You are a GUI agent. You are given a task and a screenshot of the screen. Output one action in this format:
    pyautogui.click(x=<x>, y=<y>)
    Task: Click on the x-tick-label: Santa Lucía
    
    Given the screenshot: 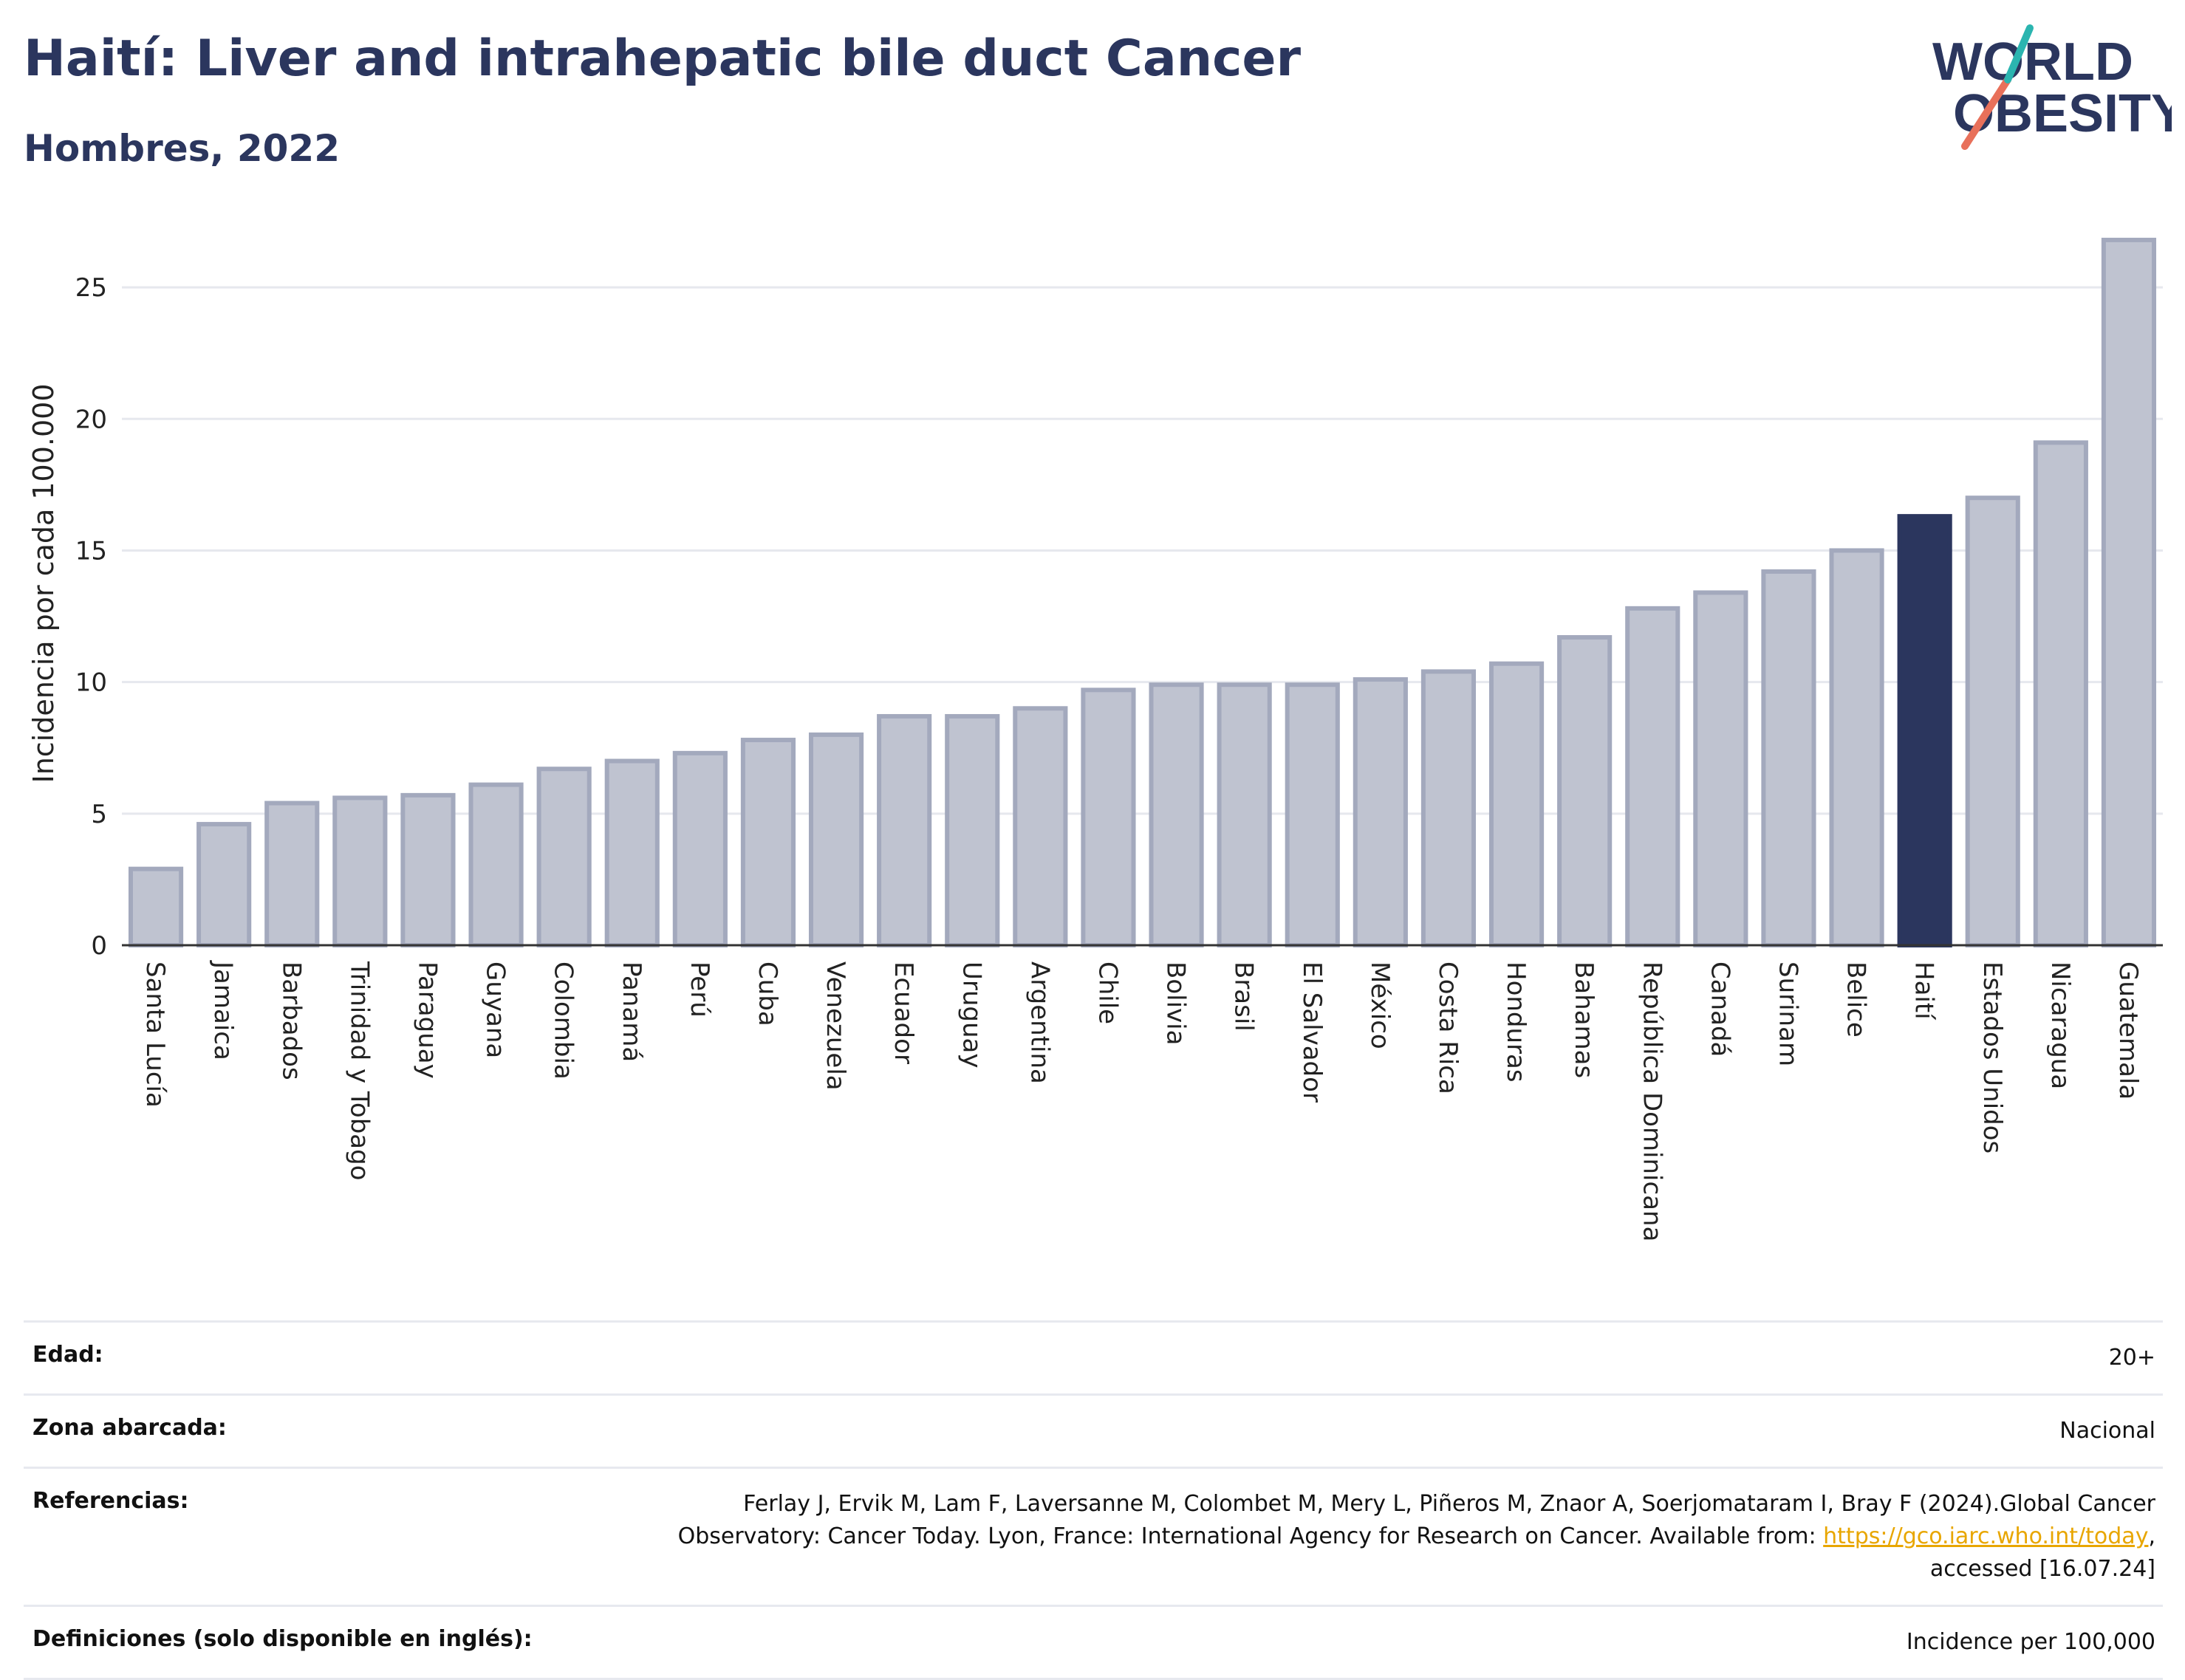 What is the action you would take?
    pyautogui.click(x=155, y=1034)
    